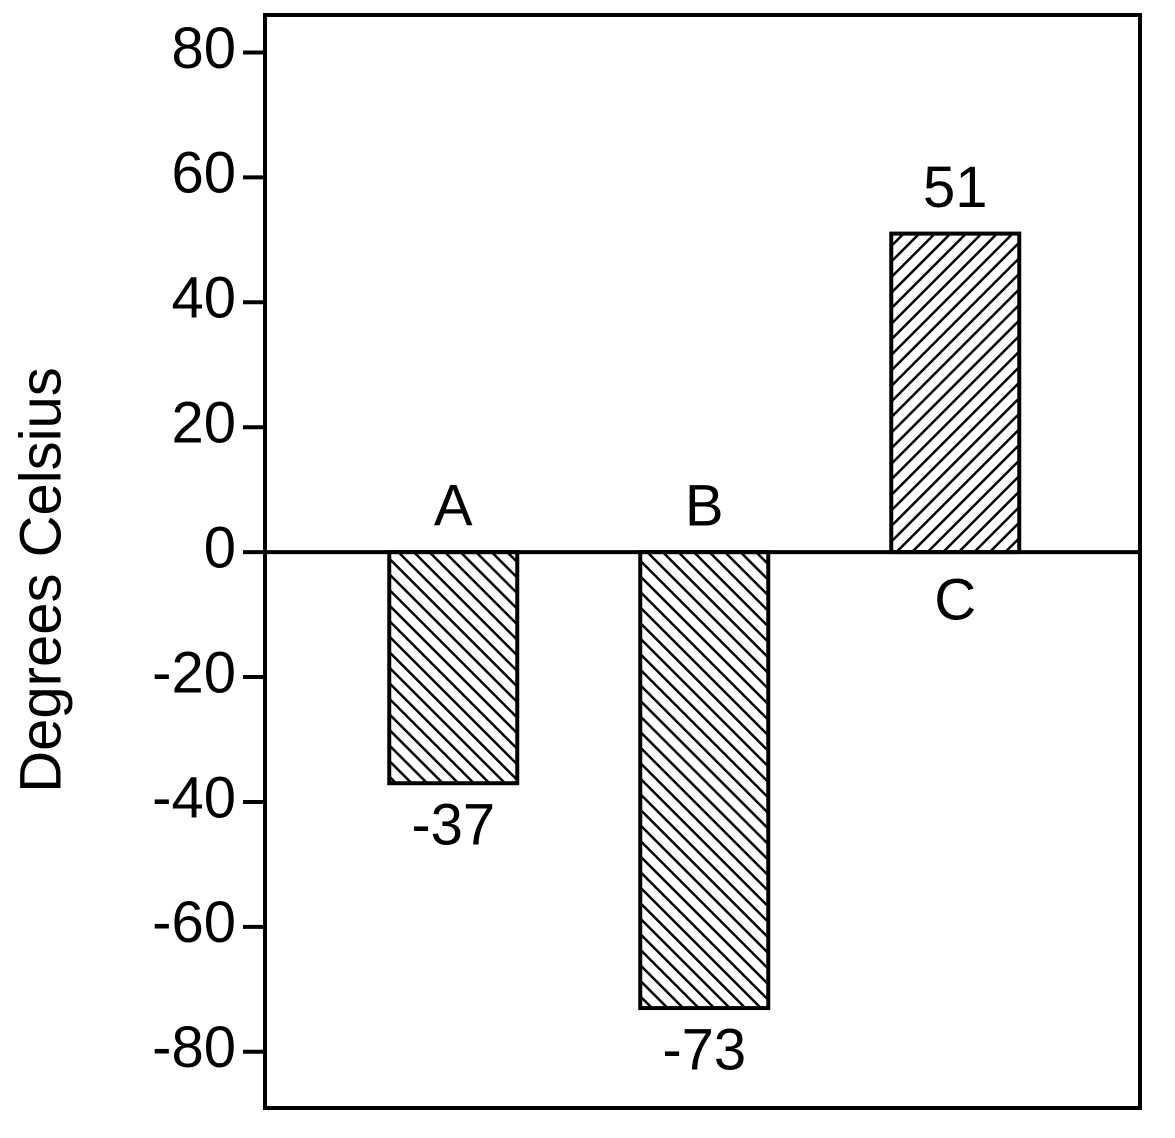 This screenshot has height=1138, width=1175. Describe the element at coordinates (194, 1047) in the screenshot. I see `y-tick-label: -80` at that location.